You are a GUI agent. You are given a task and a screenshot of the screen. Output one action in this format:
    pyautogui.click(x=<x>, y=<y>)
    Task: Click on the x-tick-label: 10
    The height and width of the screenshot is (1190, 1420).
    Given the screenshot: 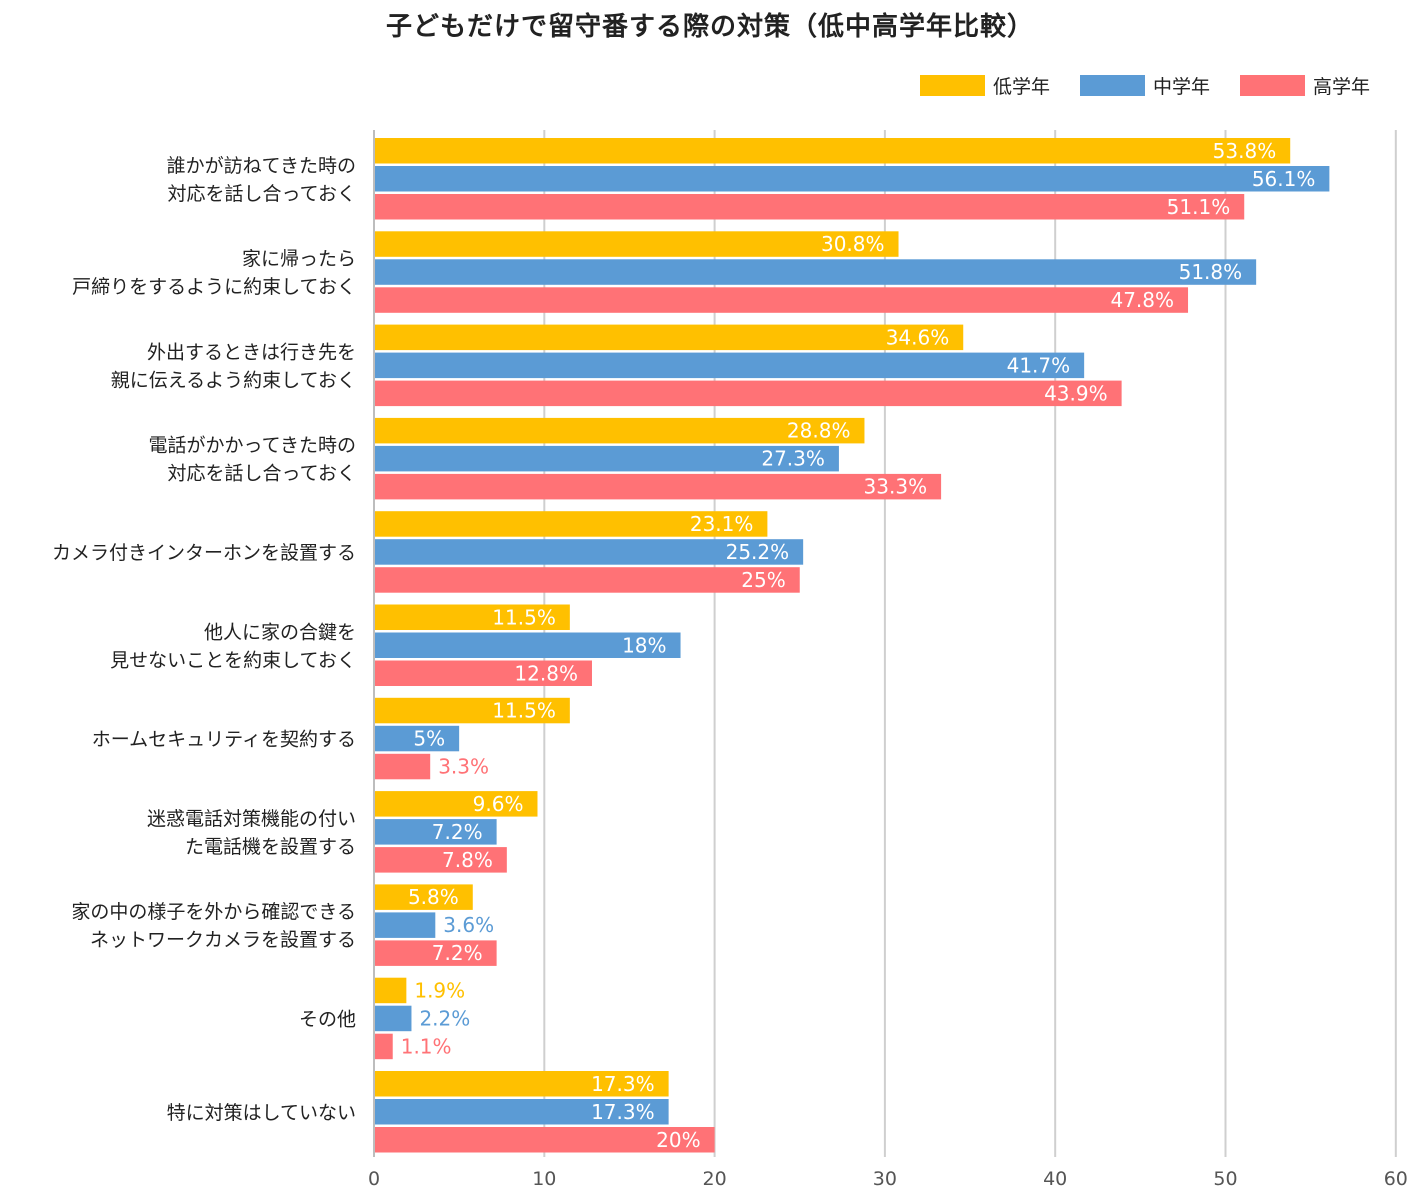 What is the action you would take?
    pyautogui.click(x=544, y=1179)
    